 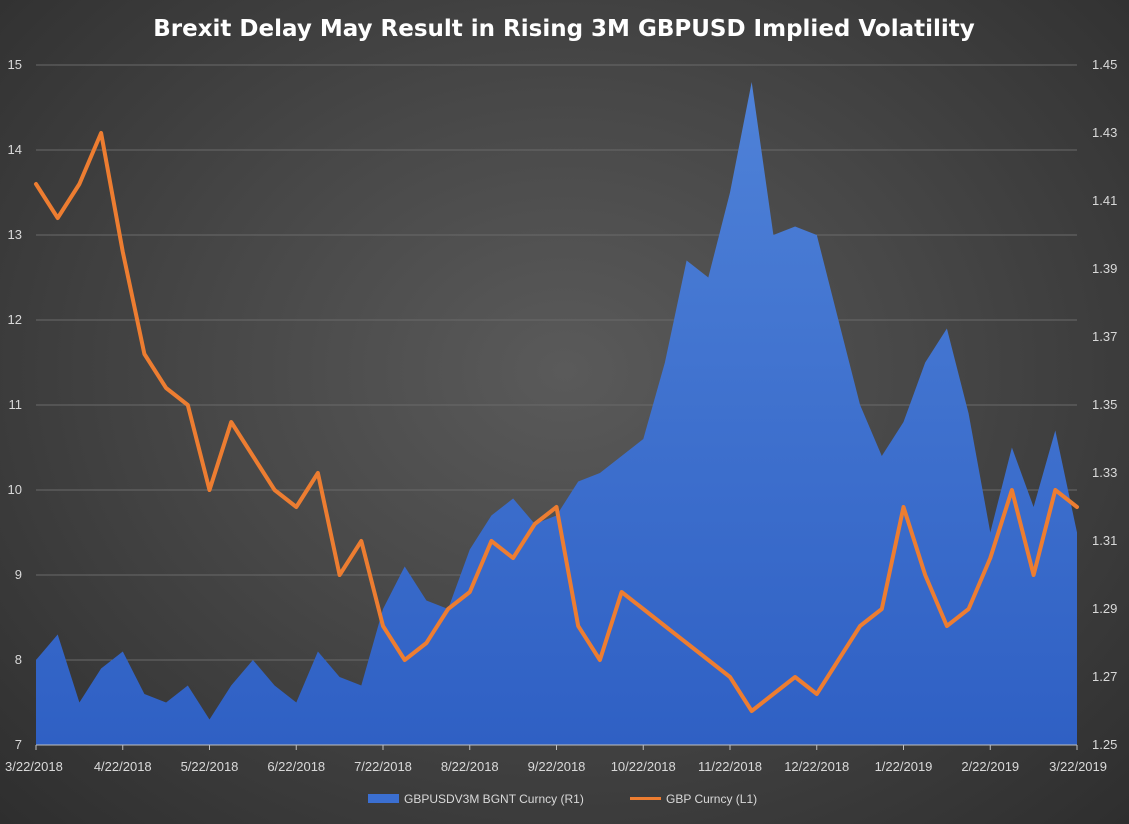 I want to click on left-axis-tick-label: 7, so click(x=18, y=744).